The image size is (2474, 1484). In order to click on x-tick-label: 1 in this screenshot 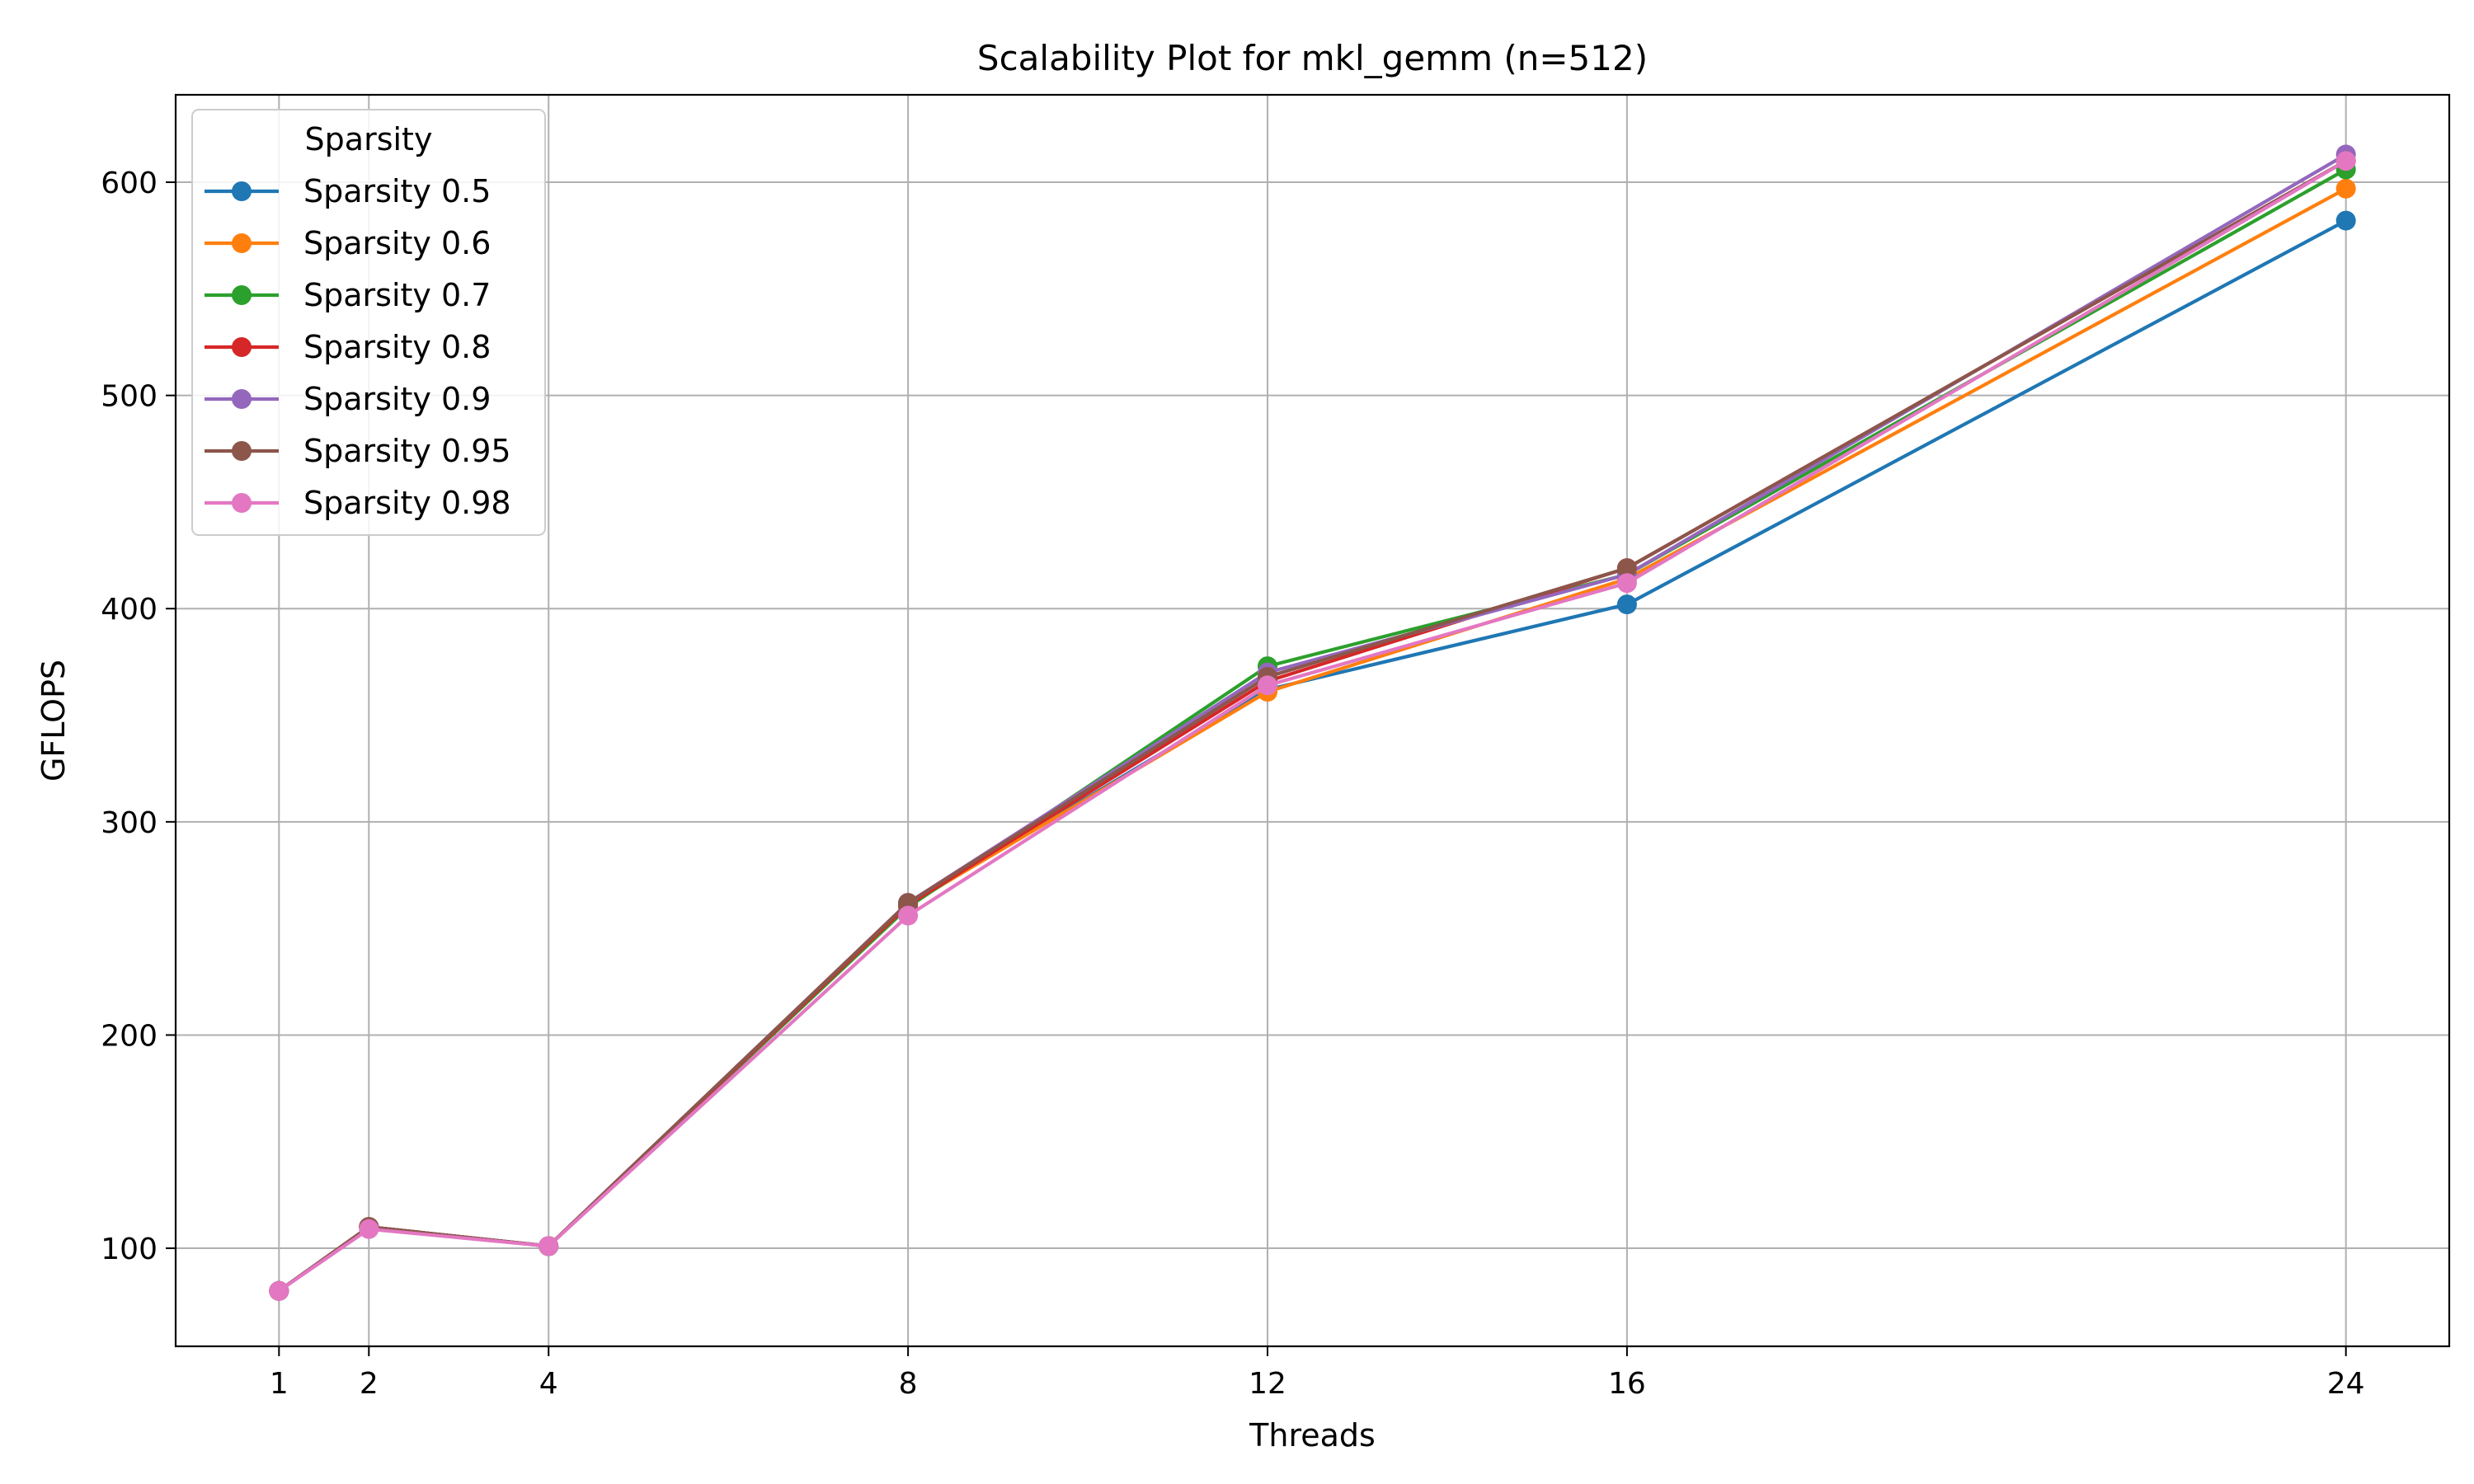, I will do `click(279, 1384)`.